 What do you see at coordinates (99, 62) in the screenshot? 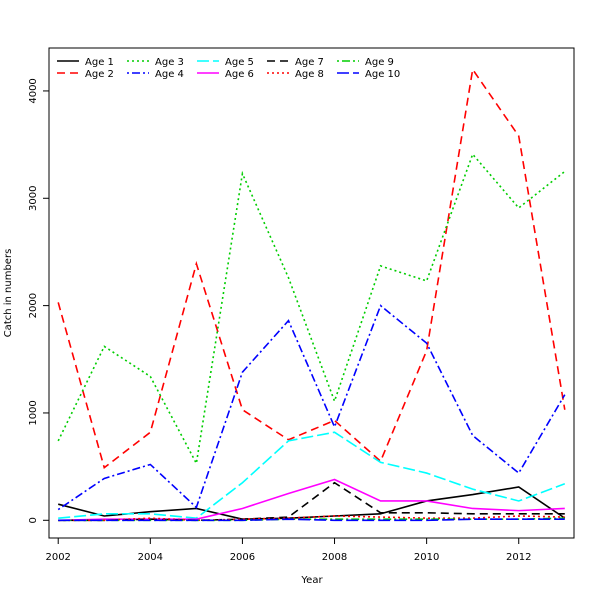
I see `legend-label: Age 1` at bounding box center [99, 62].